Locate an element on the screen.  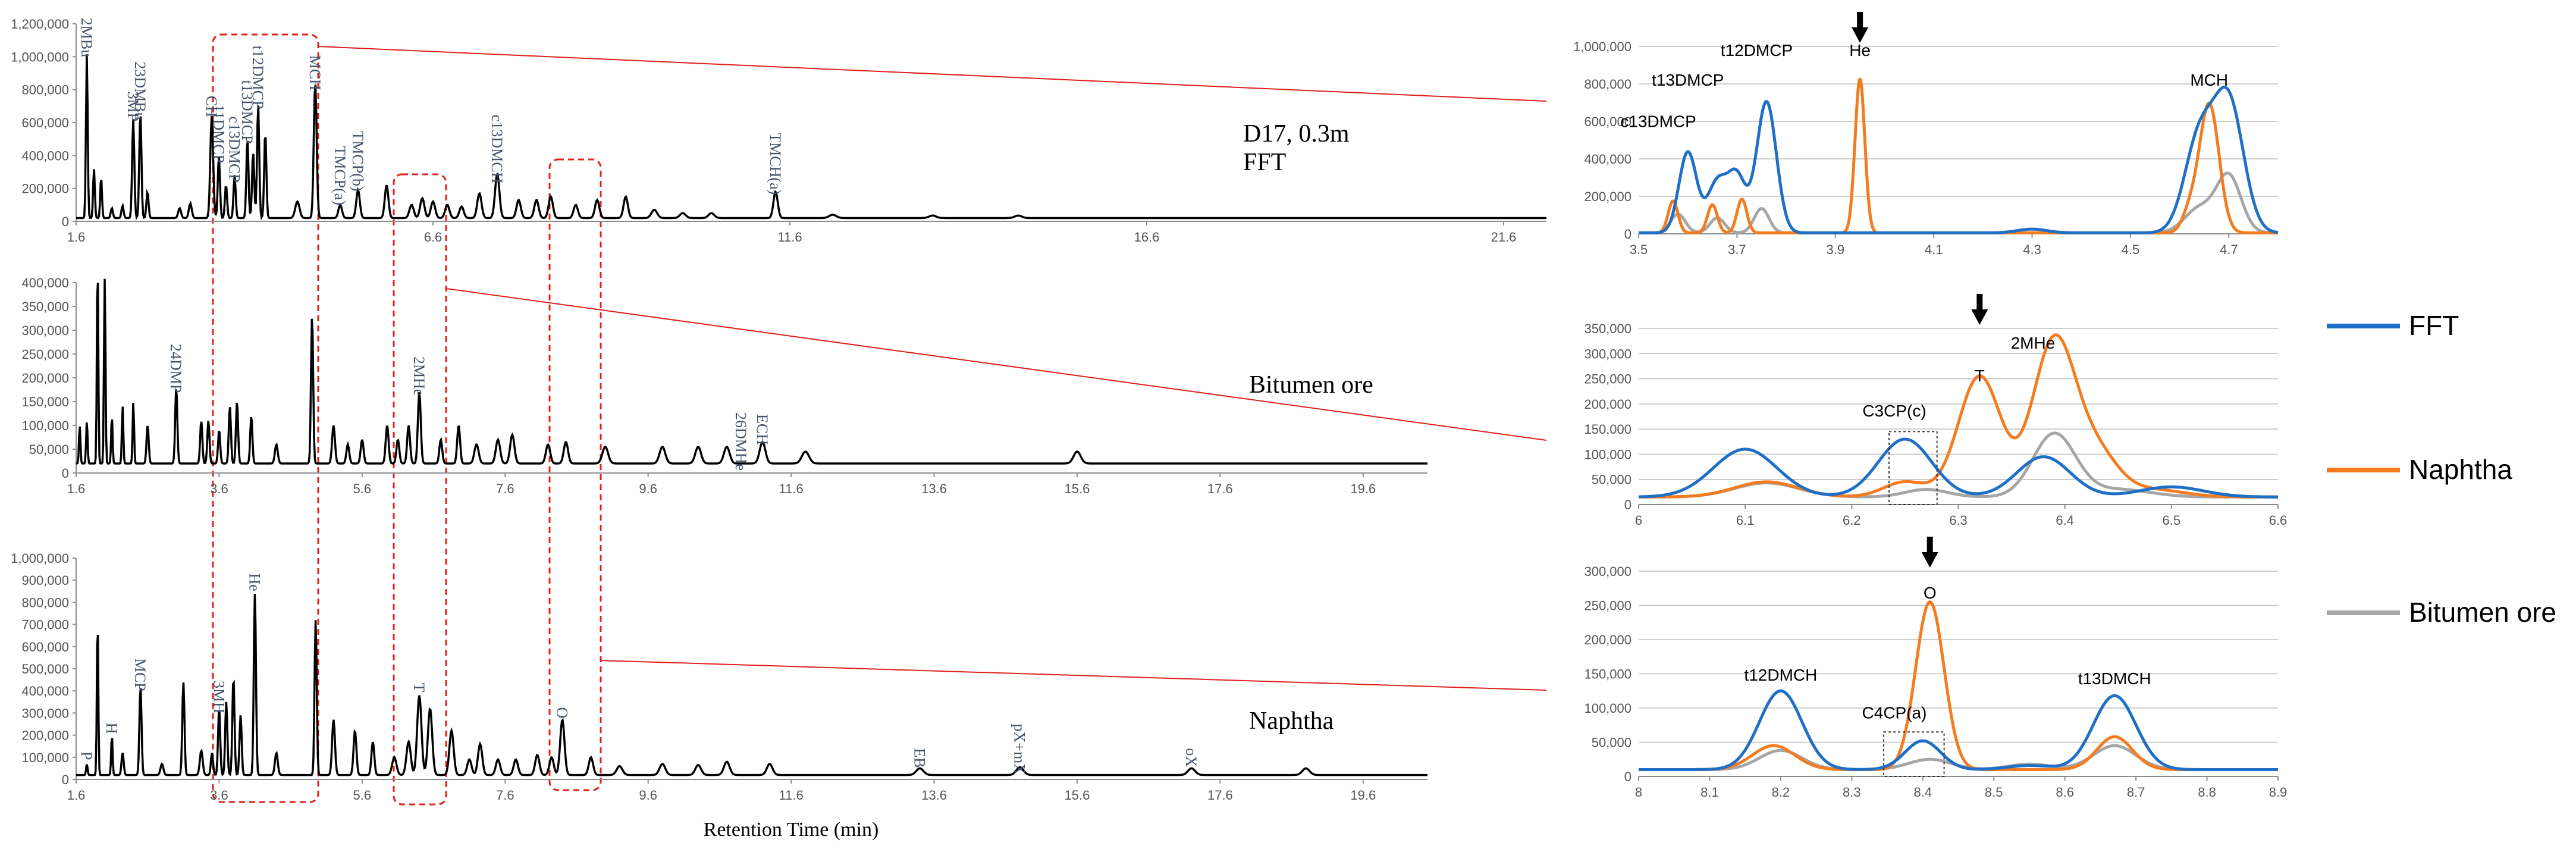
zoom_middle-dotted-box is located at coordinates (1913, 468).